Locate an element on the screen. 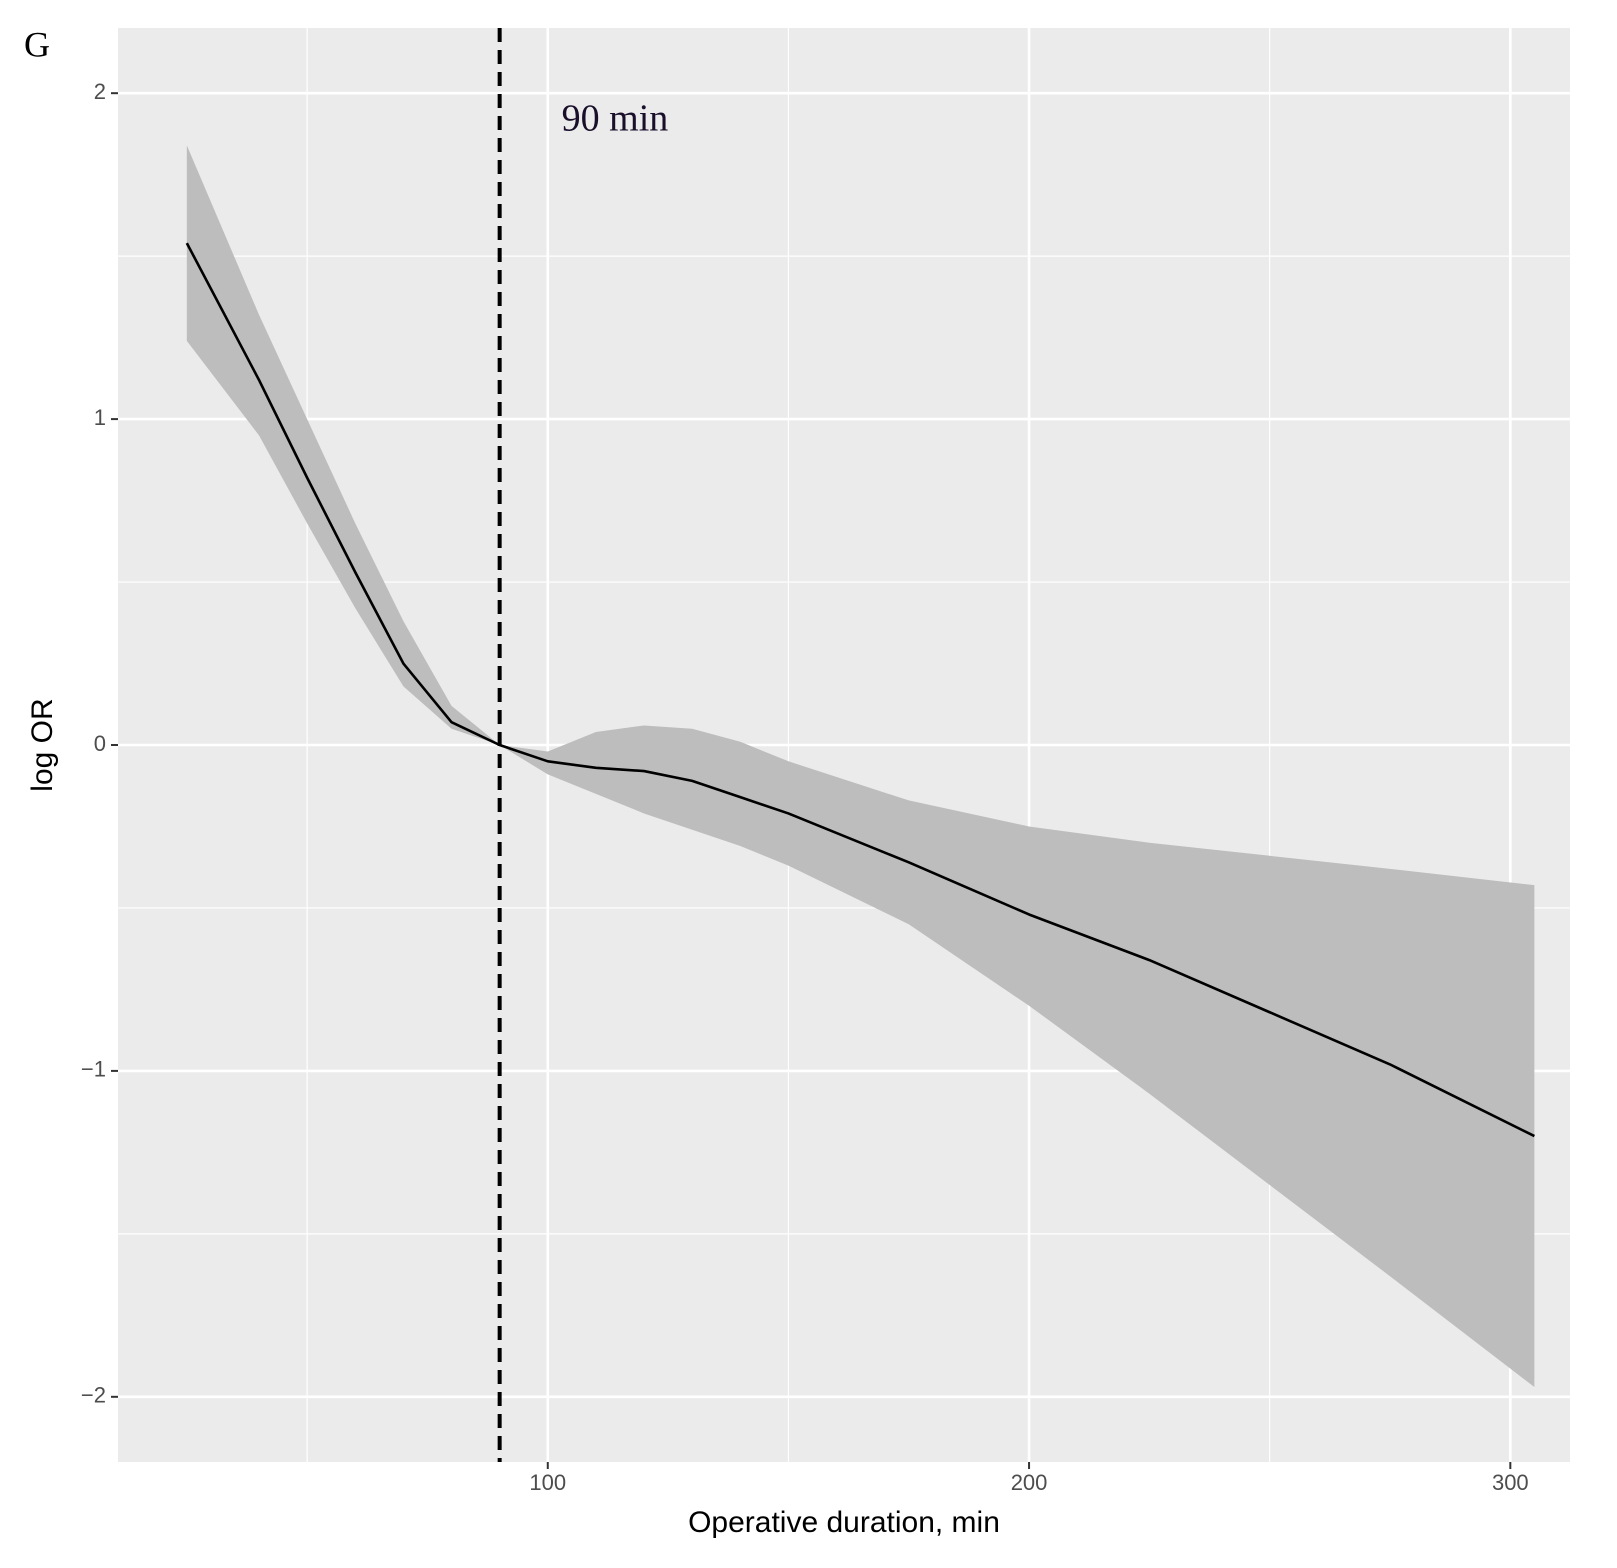 Image resolution: width=1617 pixels, height=1568 pixels. annotation: 90 min is located at coordinates (615, 119).